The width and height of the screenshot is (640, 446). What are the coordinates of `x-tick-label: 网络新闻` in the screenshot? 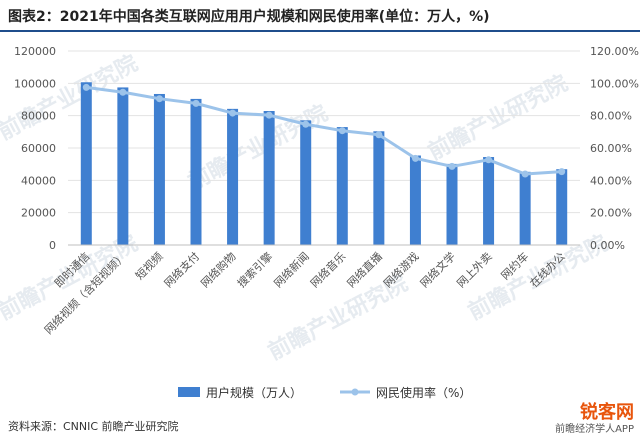 It's located at (291, 269).